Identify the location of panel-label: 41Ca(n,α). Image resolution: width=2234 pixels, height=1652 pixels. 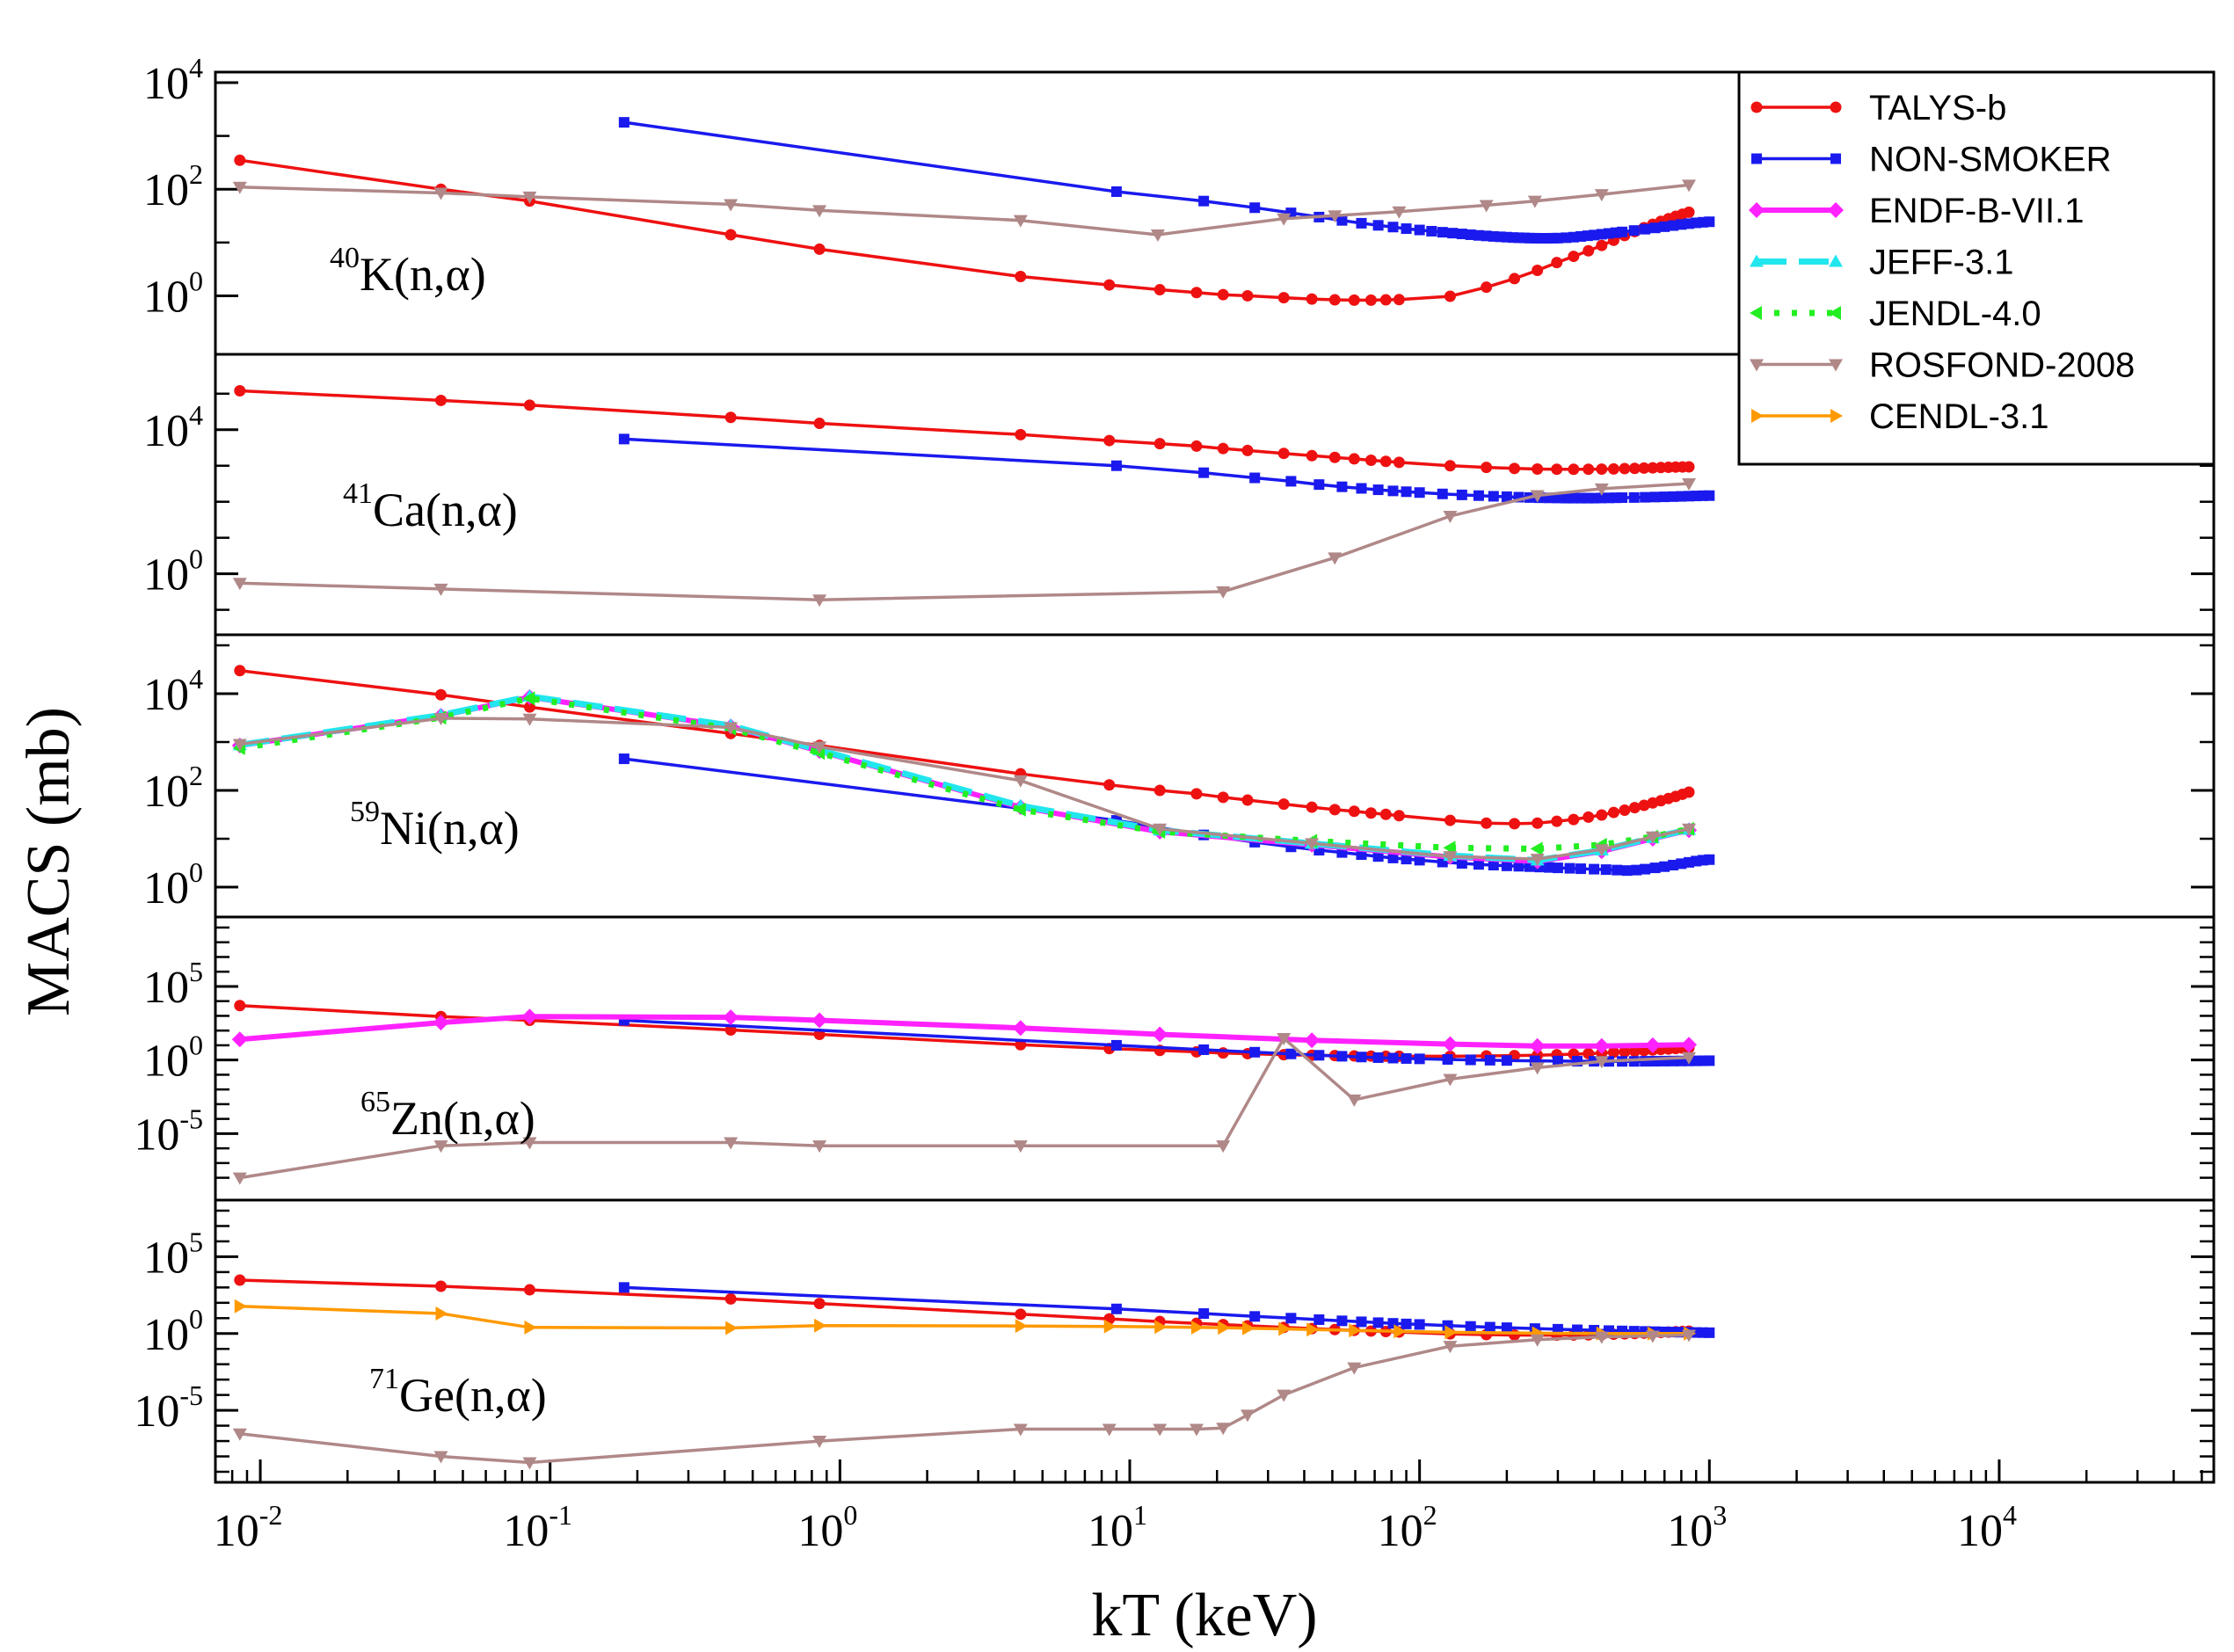
(430, 507).